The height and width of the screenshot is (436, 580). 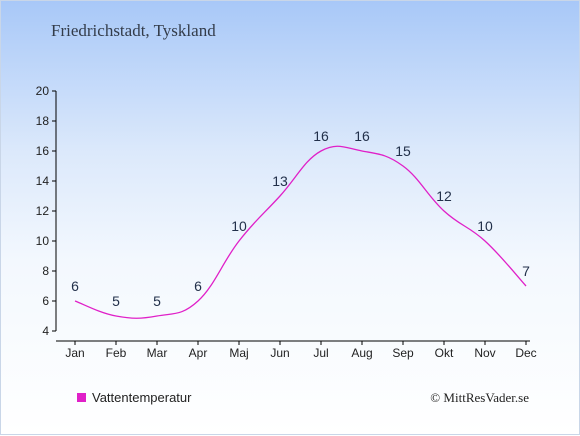 What do you see at coordinates (43, 121) in the screenshot?
I see `y-tick-label: 18` at bounding box center [43, 121].